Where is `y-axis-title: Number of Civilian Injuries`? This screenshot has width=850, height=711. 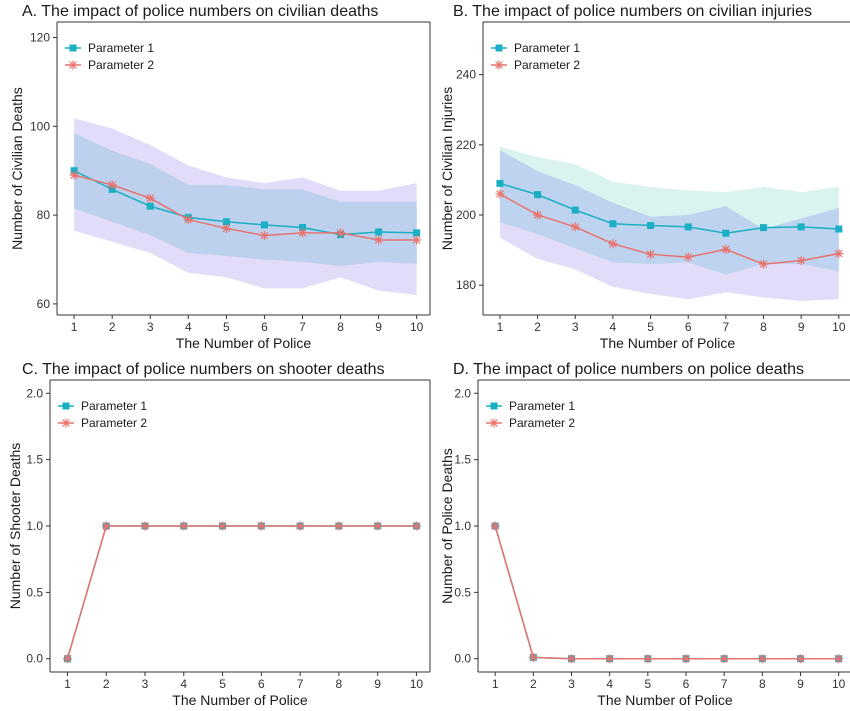
y-axis-title: Number of Civilian Injuries is located at coordinates (447, 168).